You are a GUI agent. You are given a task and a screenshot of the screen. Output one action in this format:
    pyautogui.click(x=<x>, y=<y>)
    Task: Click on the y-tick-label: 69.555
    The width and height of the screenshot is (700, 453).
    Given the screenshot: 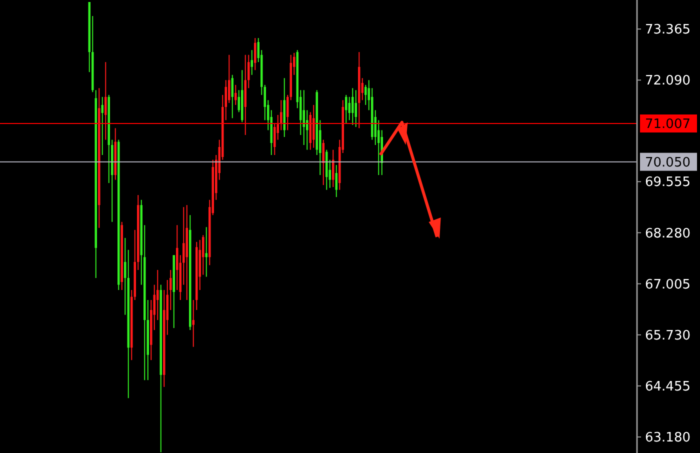 What is the action you would take?
    pyautogui.click(x=667, y=182)
    